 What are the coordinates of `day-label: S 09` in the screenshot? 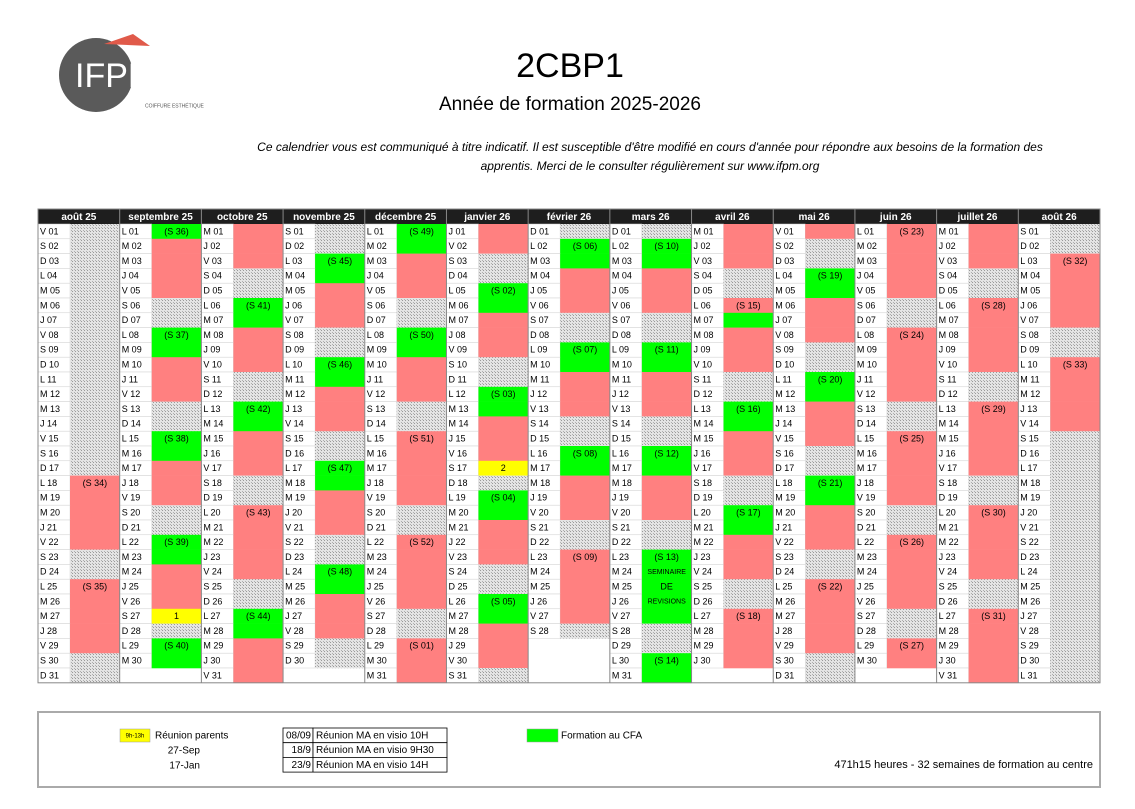 It's located at (784, 350).